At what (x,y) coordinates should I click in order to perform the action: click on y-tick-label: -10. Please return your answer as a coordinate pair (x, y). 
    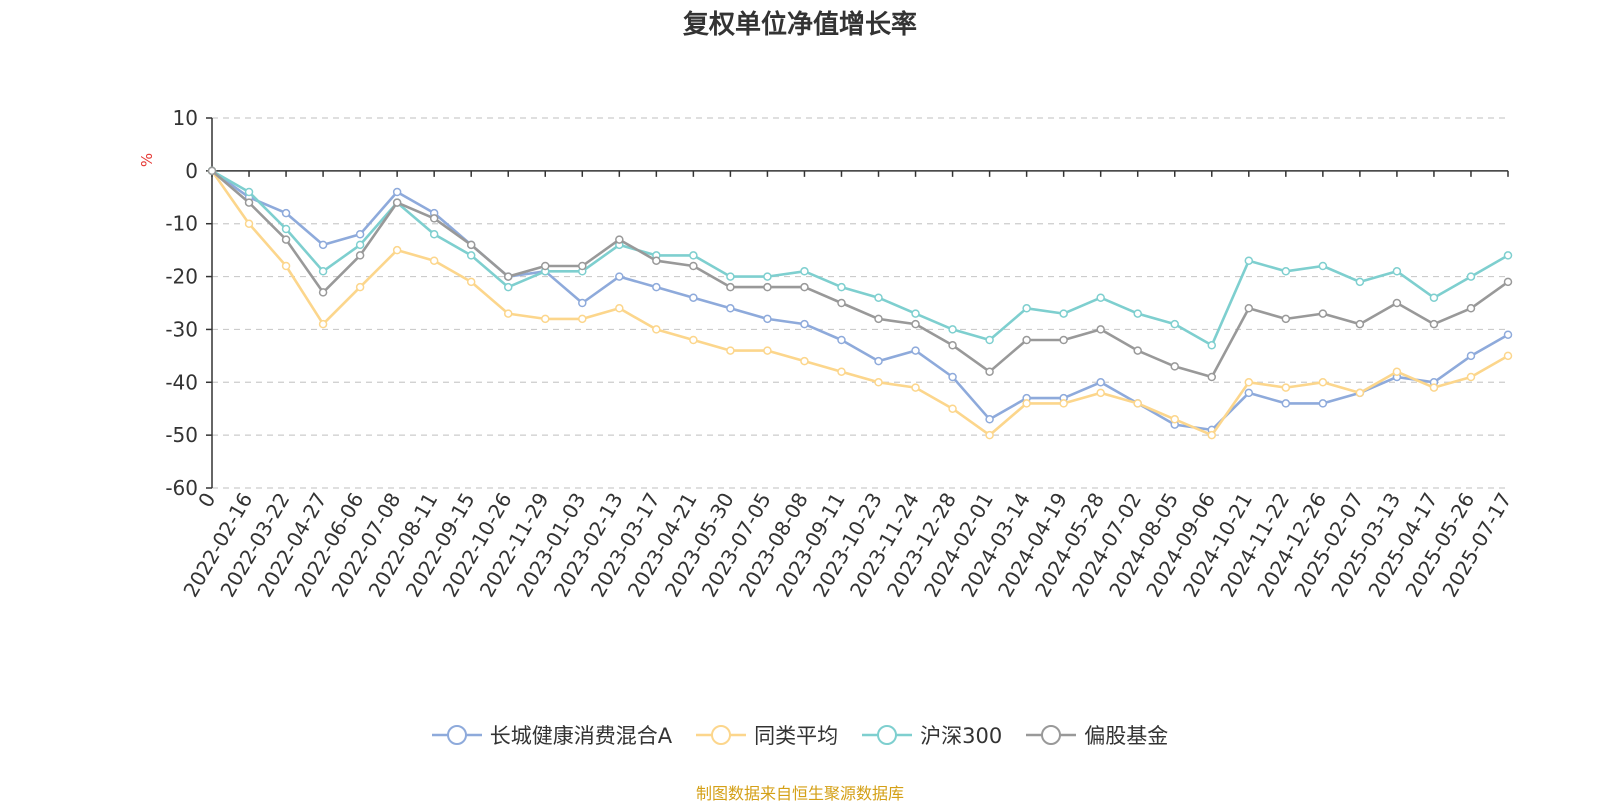
    Looking at the image, I should click on (181, 224).